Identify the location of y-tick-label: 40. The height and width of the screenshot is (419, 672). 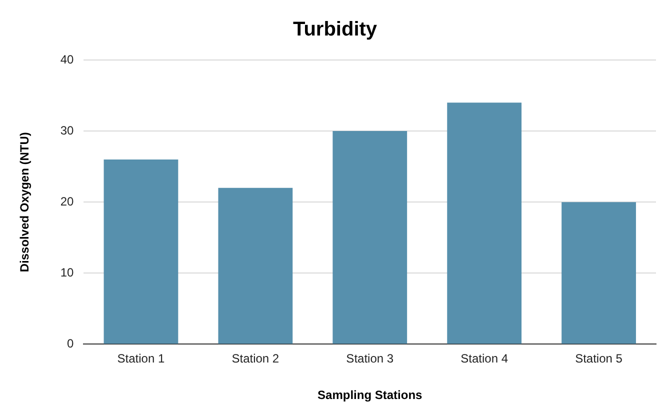
(67, 59).